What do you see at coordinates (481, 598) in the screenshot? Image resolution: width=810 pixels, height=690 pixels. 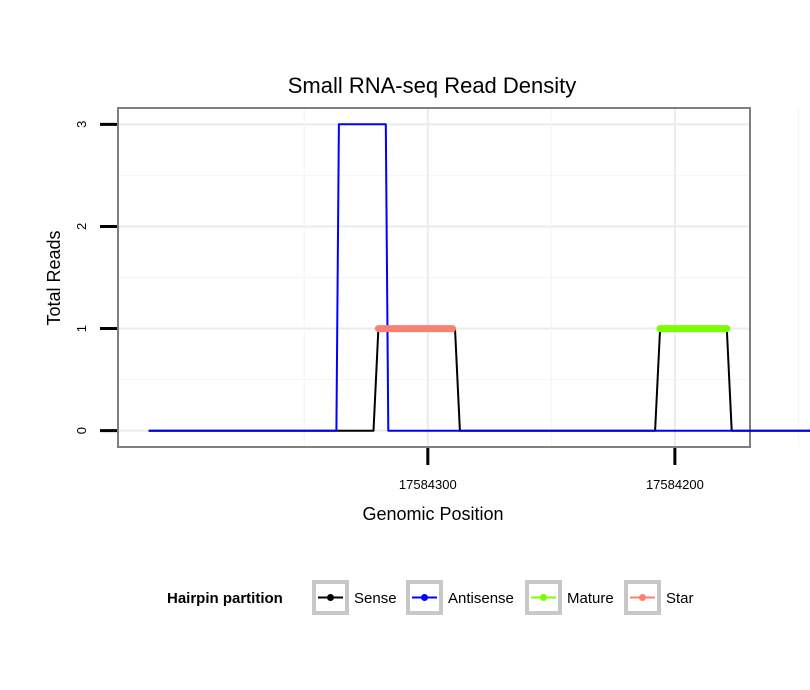 I see `legend-label: Antisense` at bounding box center [481, 598].